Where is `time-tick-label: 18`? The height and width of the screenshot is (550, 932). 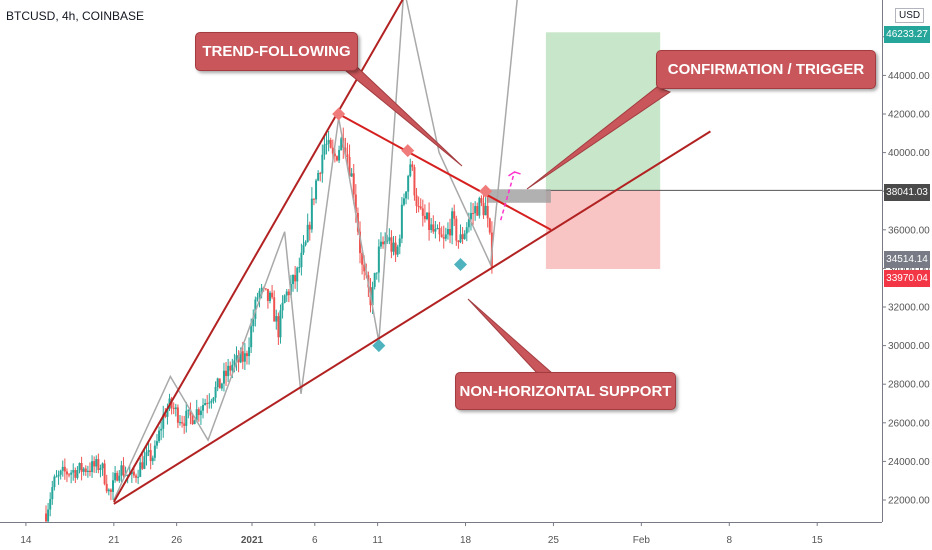
time-tick-label: 18 is located at coordinates (466, 540).